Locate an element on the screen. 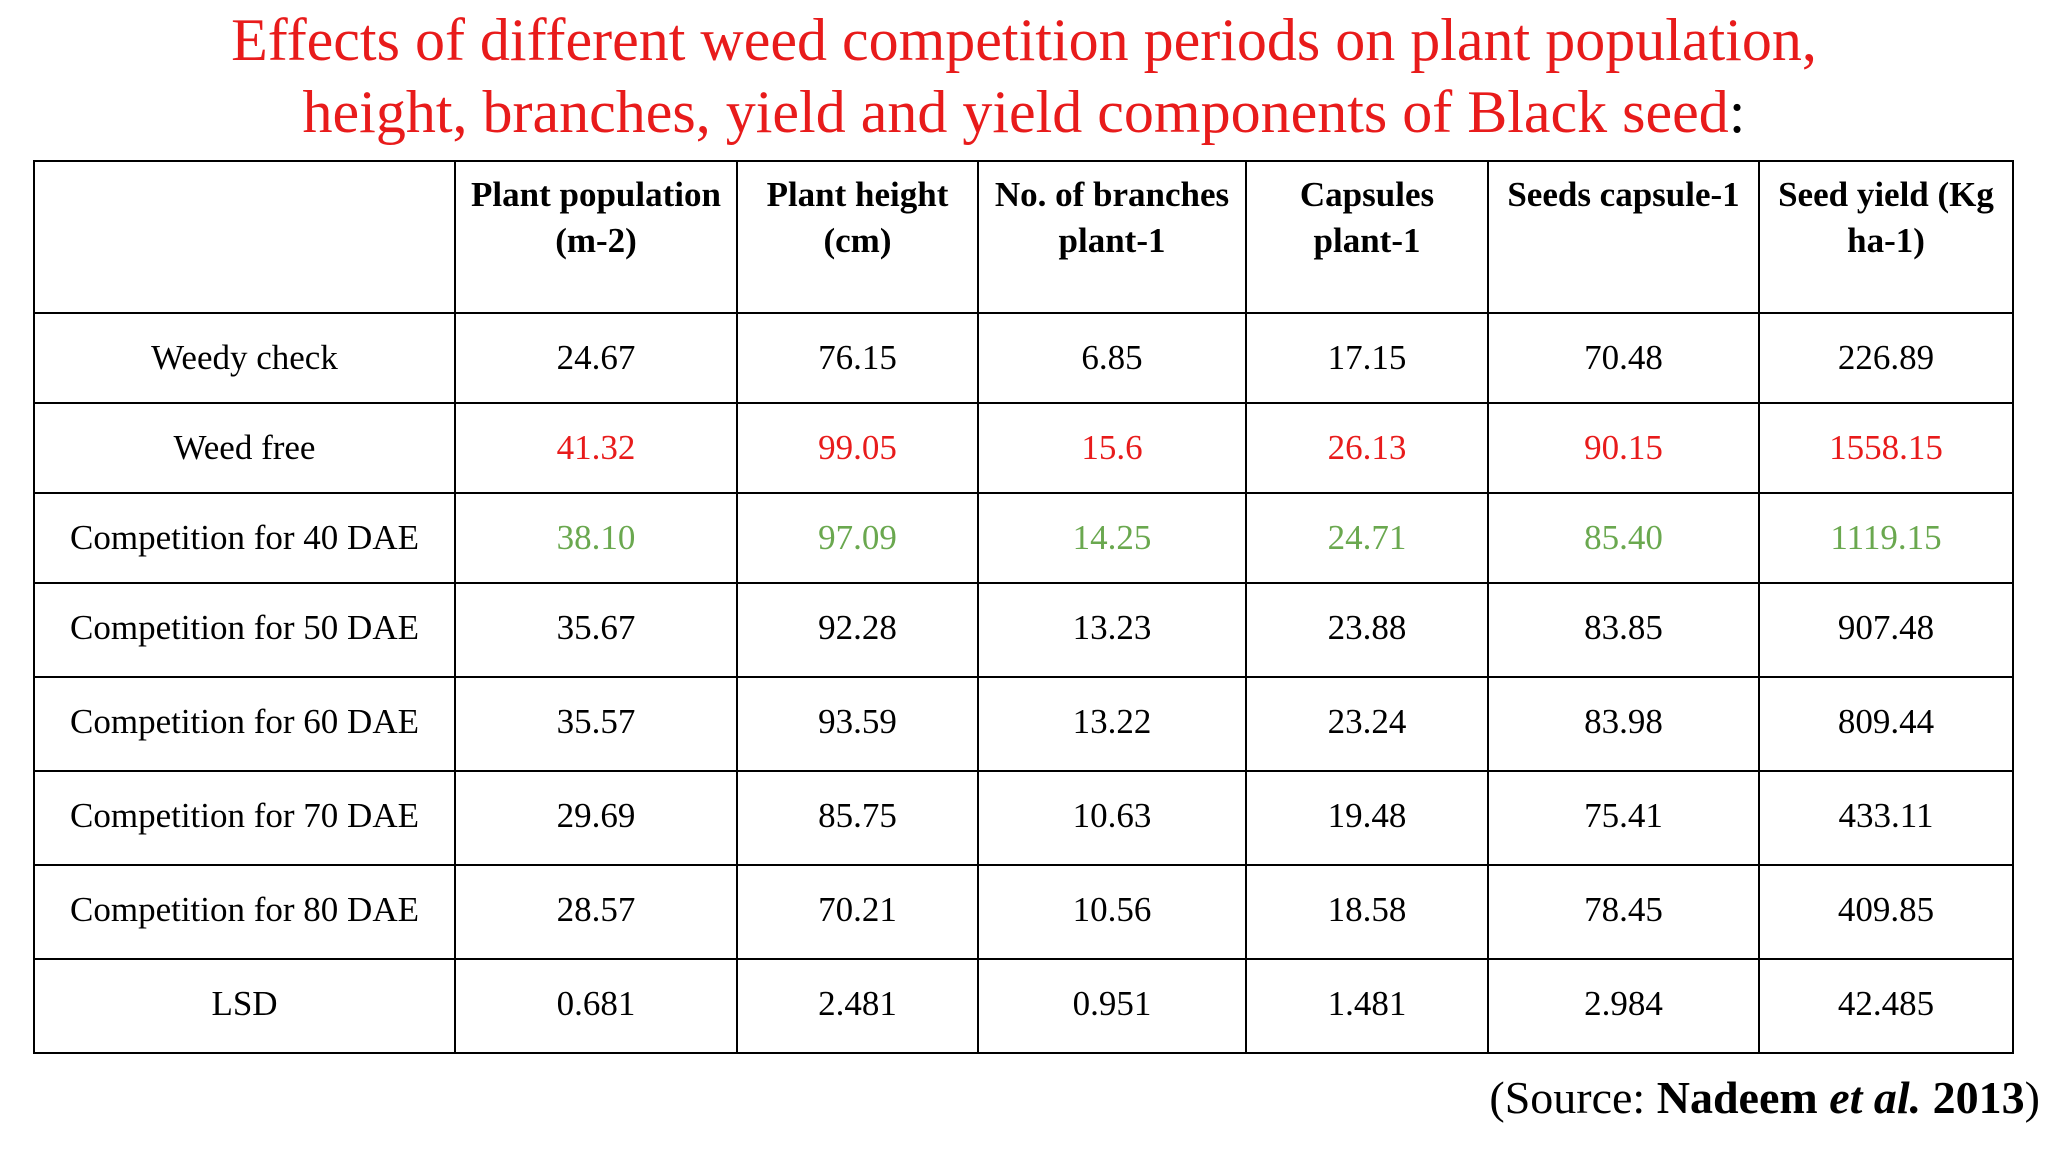 The width and height of the screenshot is (2048, 1152). table-cell: 85.40 is located at coordinates (1623, 538).